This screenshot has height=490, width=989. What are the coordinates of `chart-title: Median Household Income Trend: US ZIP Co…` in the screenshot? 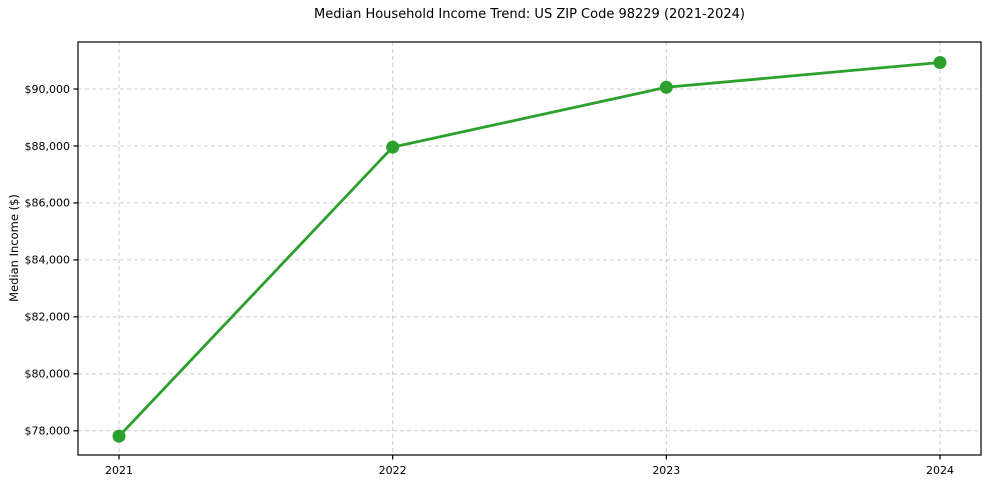 It's located at (529, 14).